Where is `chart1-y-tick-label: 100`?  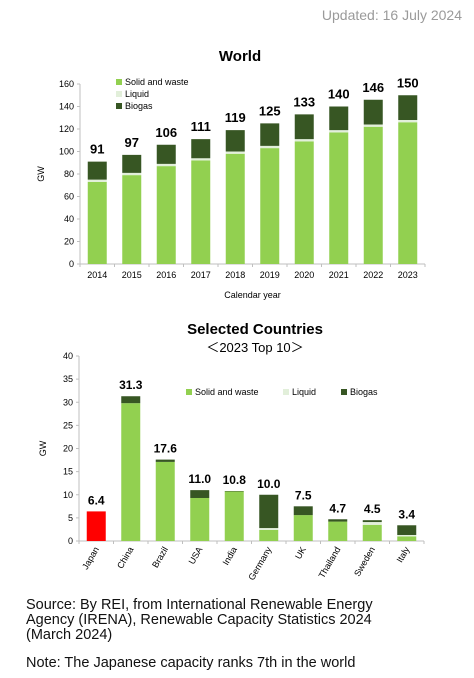 chart1-y-tick-label: 100 is located at coordinates (66, 152).